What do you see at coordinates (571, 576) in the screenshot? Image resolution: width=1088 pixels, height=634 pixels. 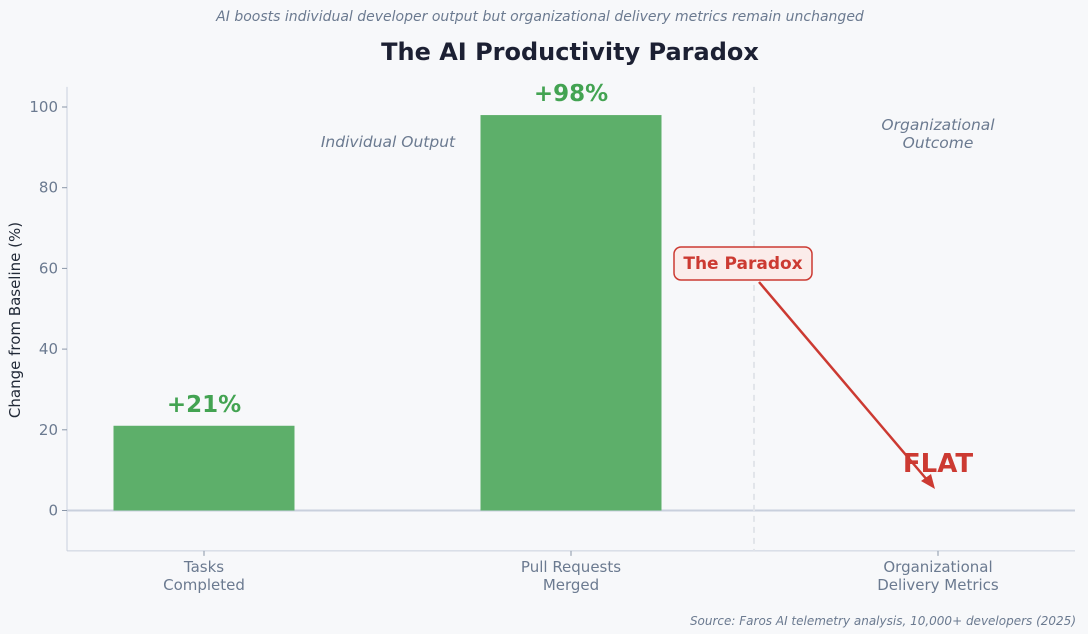 I see `x-tick-label: Pull Requests Merged` at bounding box center [571, 576].